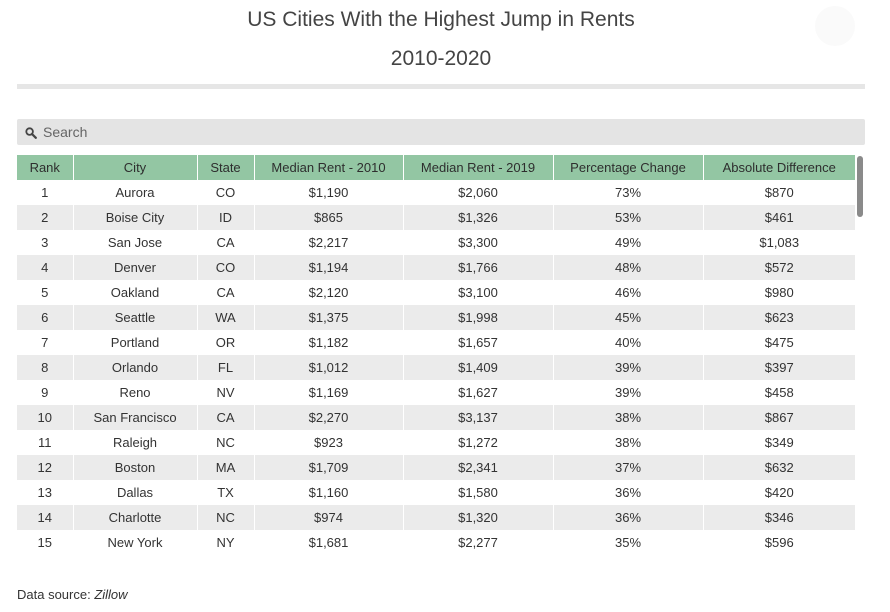 The image size is (890, 612). I want to click on table-cell: 12, so click(45, 467).